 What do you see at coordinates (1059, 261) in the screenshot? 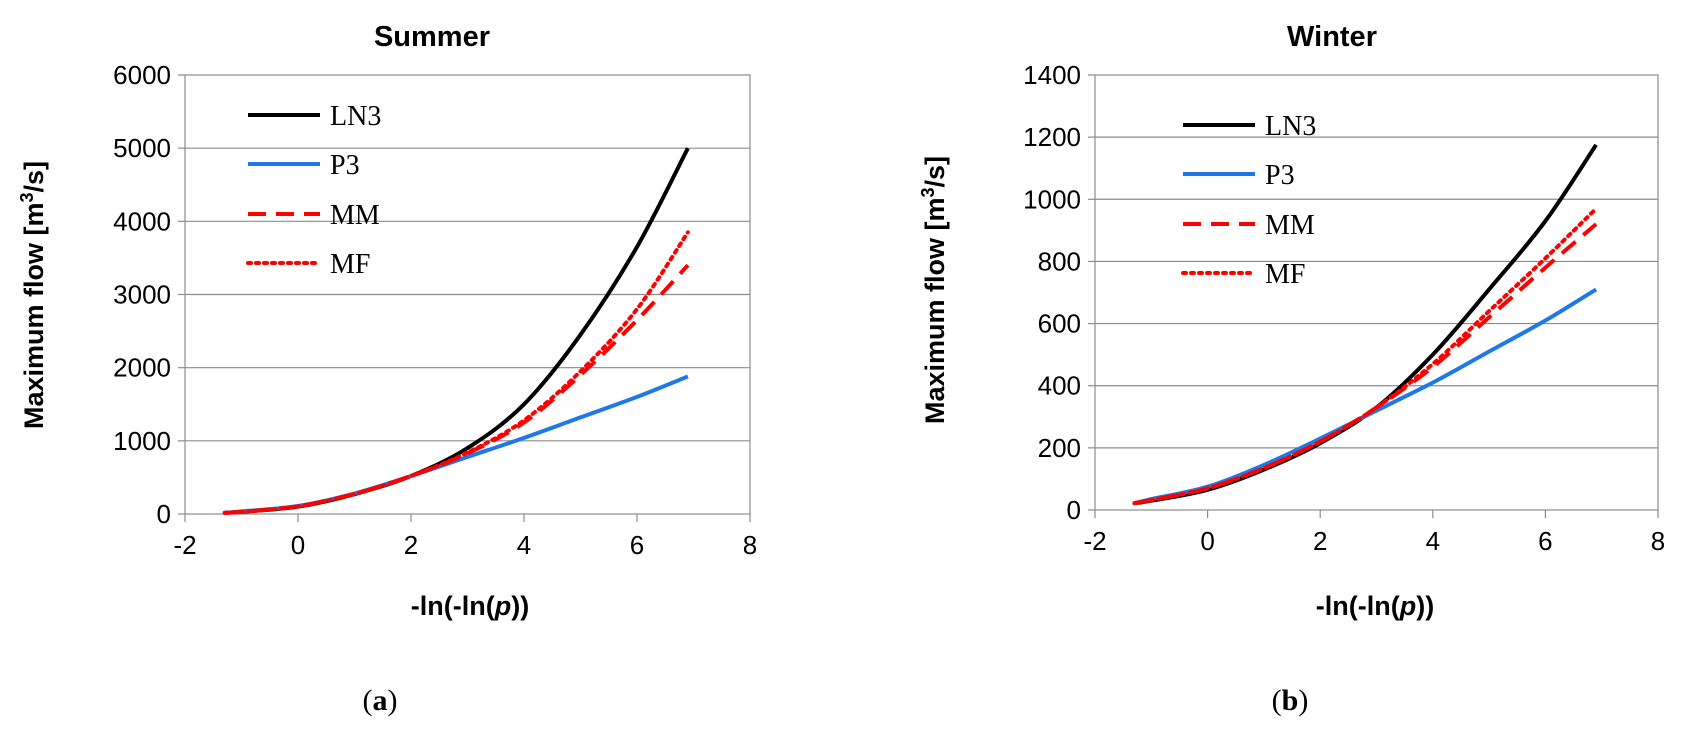
I see `y-tick-label: 800` at bounding box center [1059, 261].